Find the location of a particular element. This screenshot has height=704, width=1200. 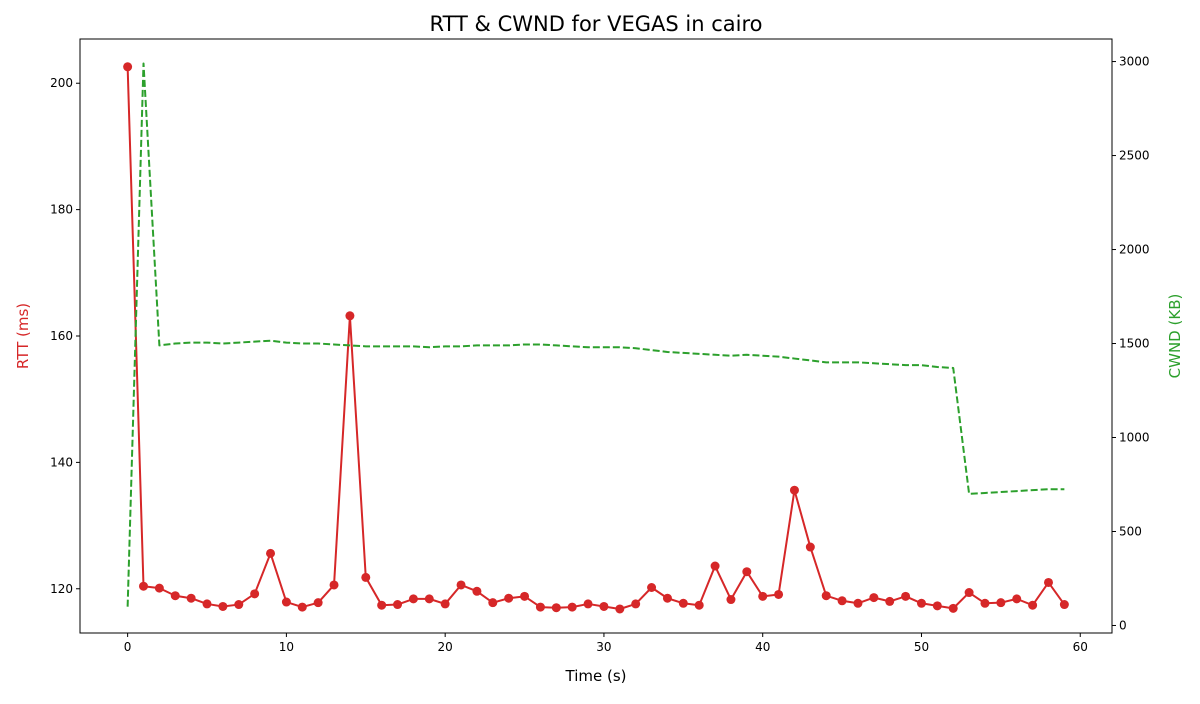

y-right-tick-label: 1500 is located at coordinates (1134, 344).